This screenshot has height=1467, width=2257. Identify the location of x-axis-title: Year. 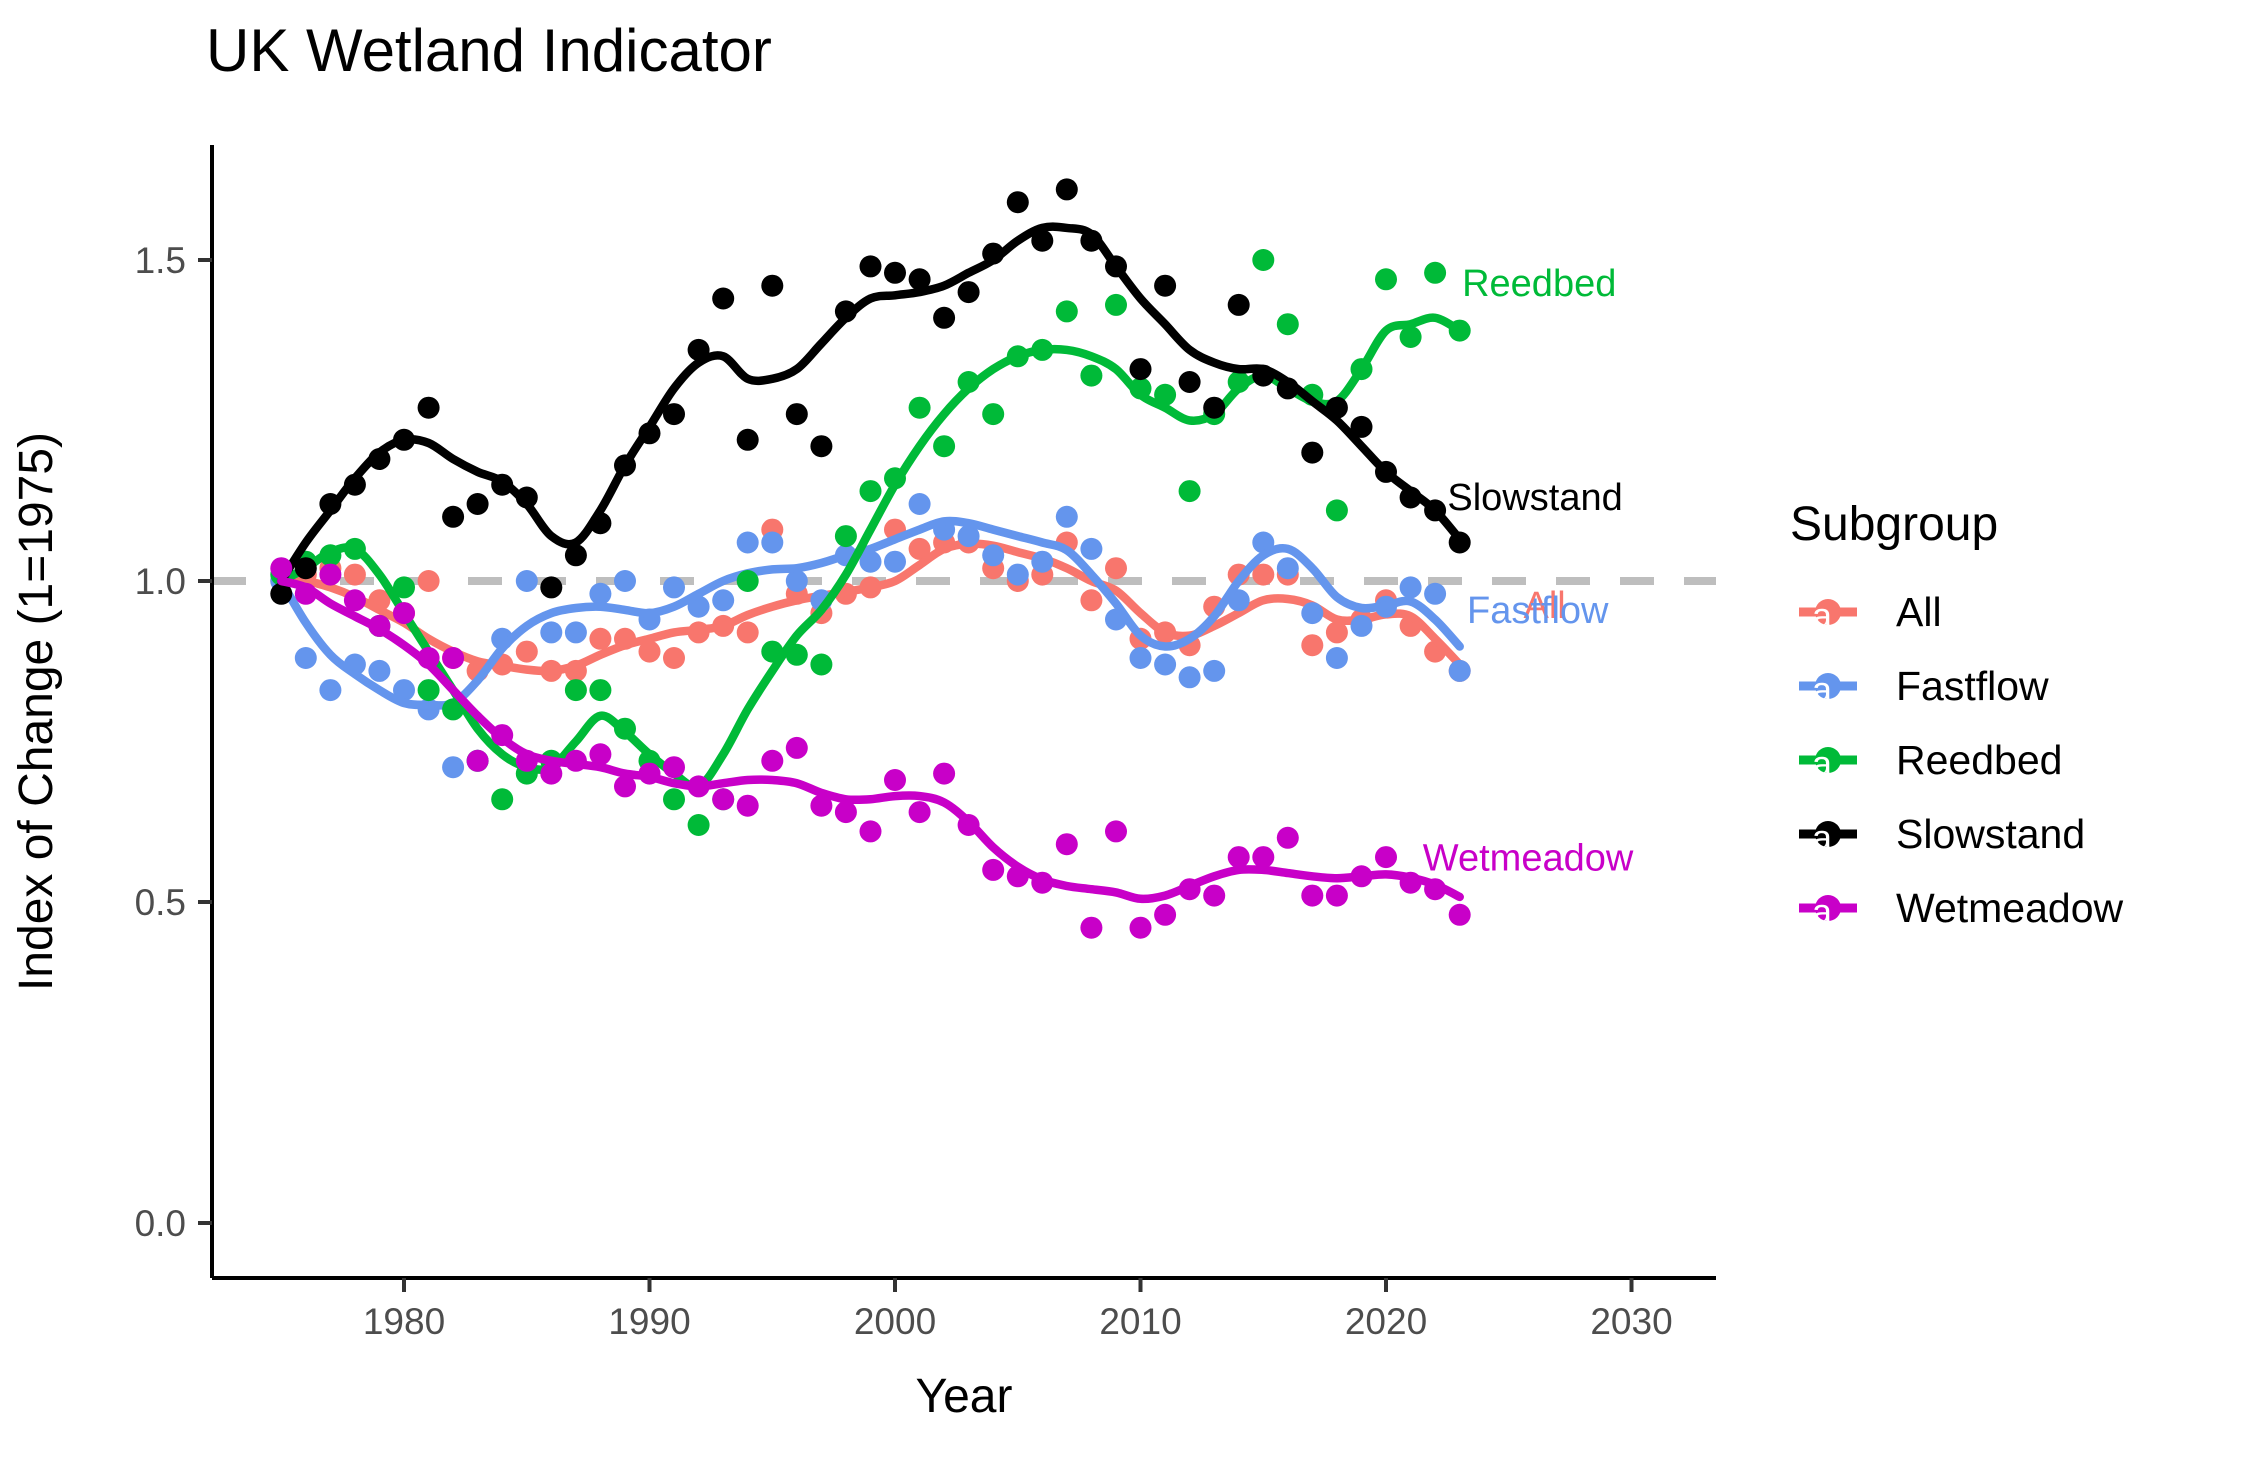
(964, 1396).